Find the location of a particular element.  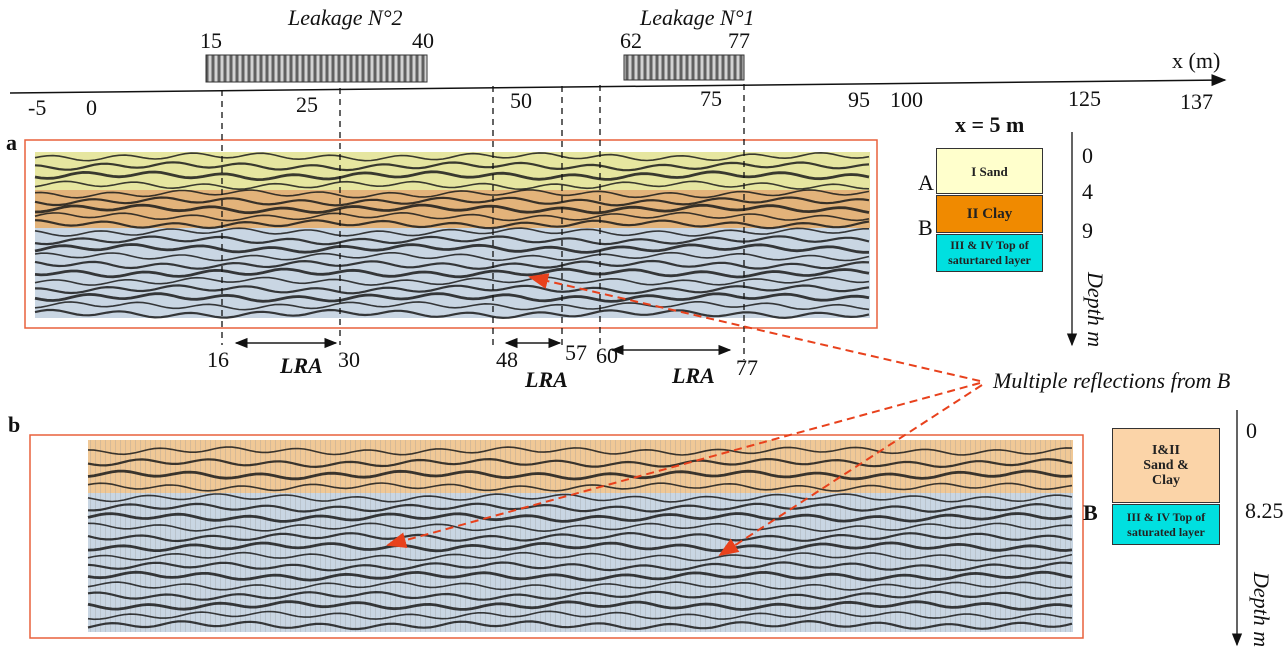

panel-label: b is located at coordinates (14, 424).